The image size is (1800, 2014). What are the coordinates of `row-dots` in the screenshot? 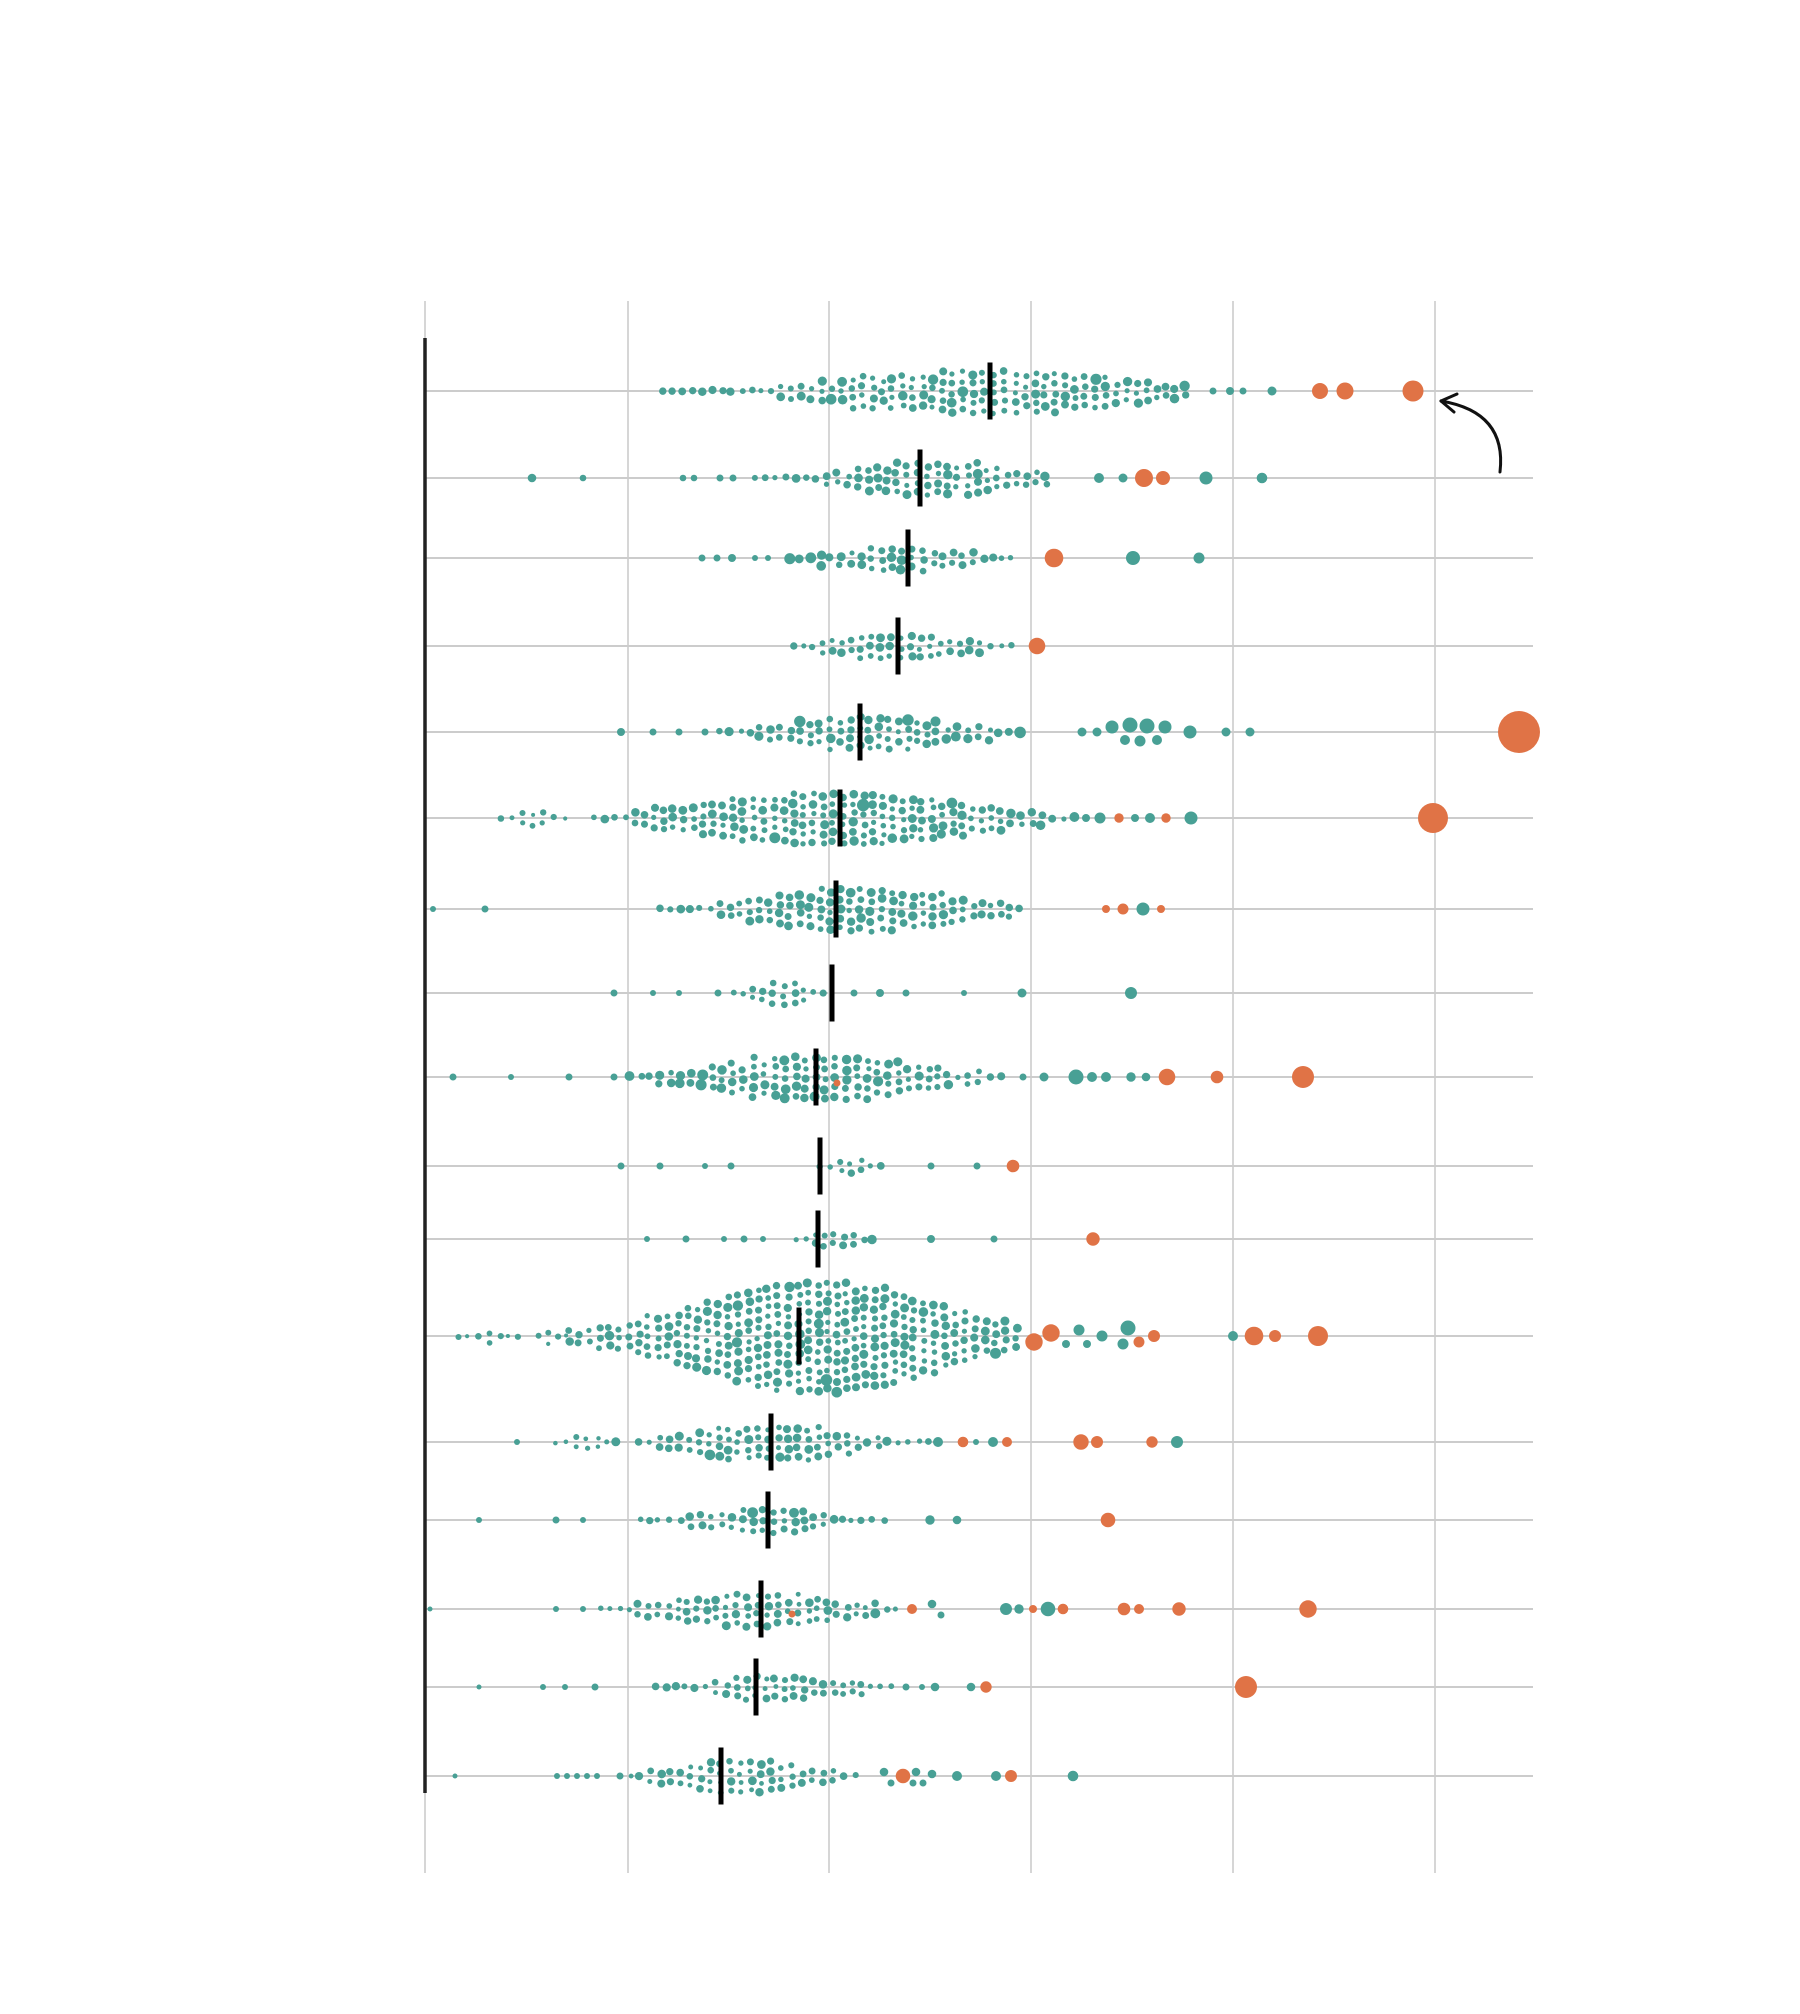 It's located at (848, 1443).